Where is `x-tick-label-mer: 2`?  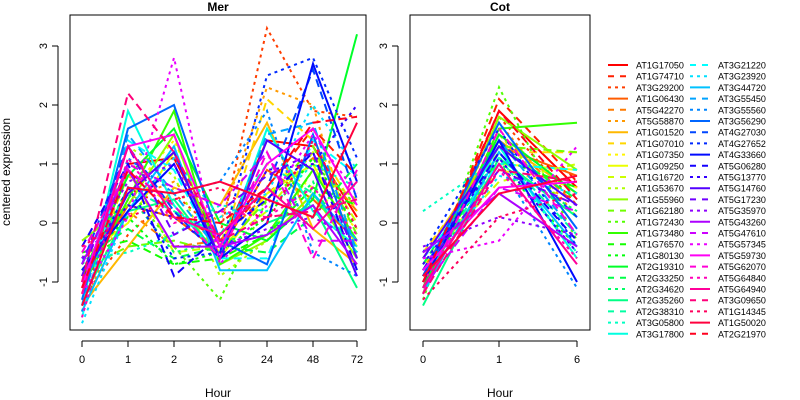 x-tick-label-mer: 2 is located at coordinates (174, 360).